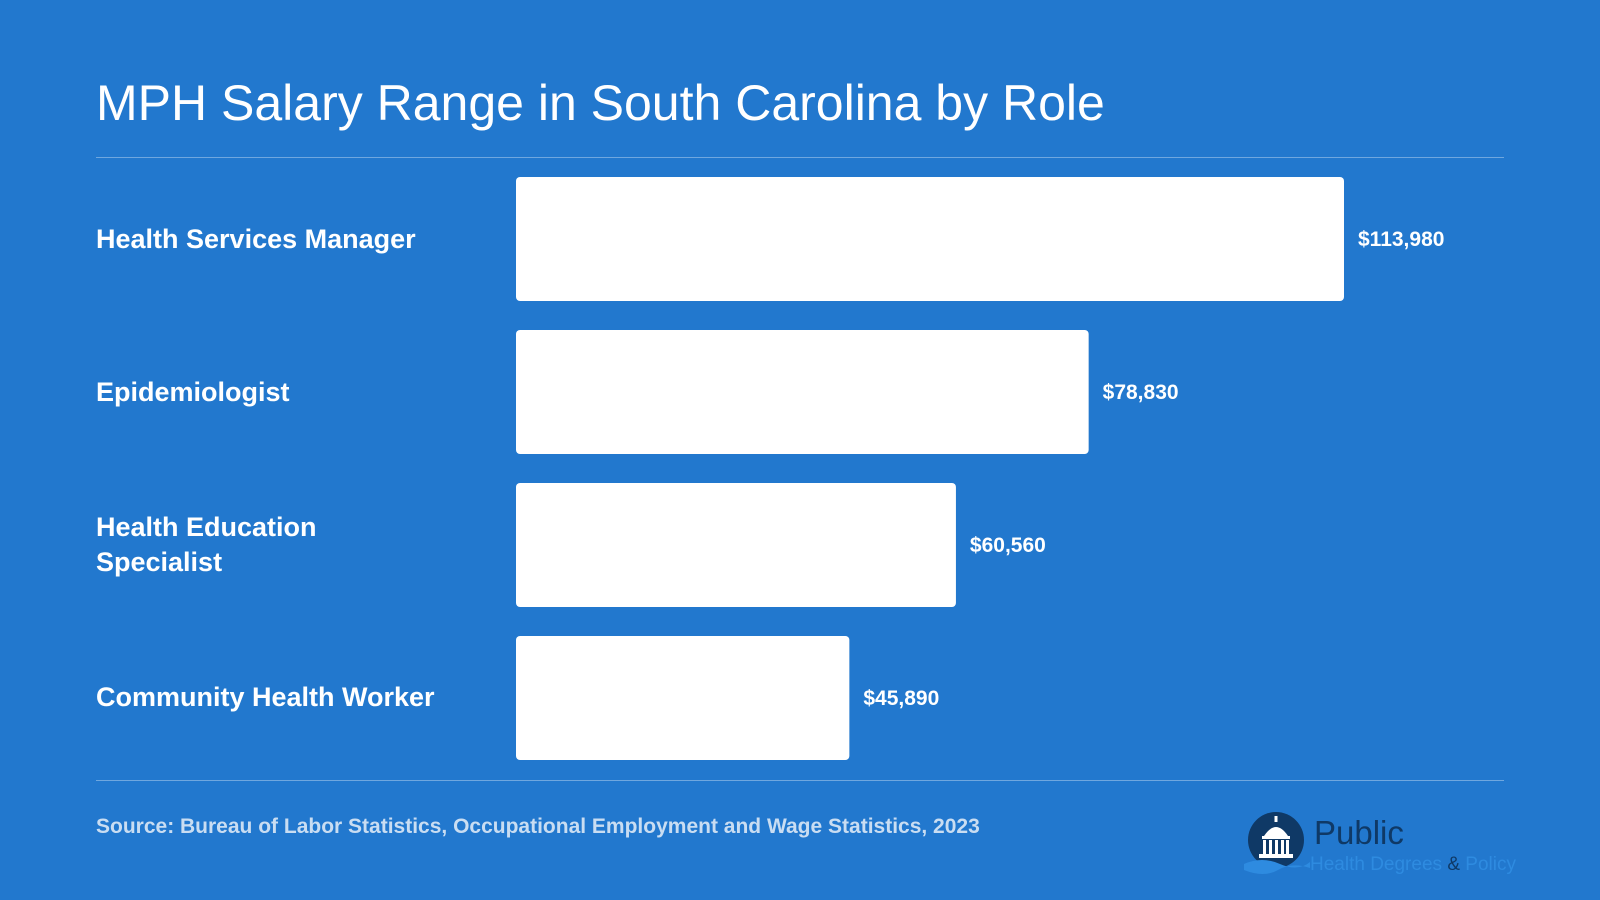 The image size is (1600, 900). I want to click on value-label-health-education-specialist: $60,560, so click(1008, 545).